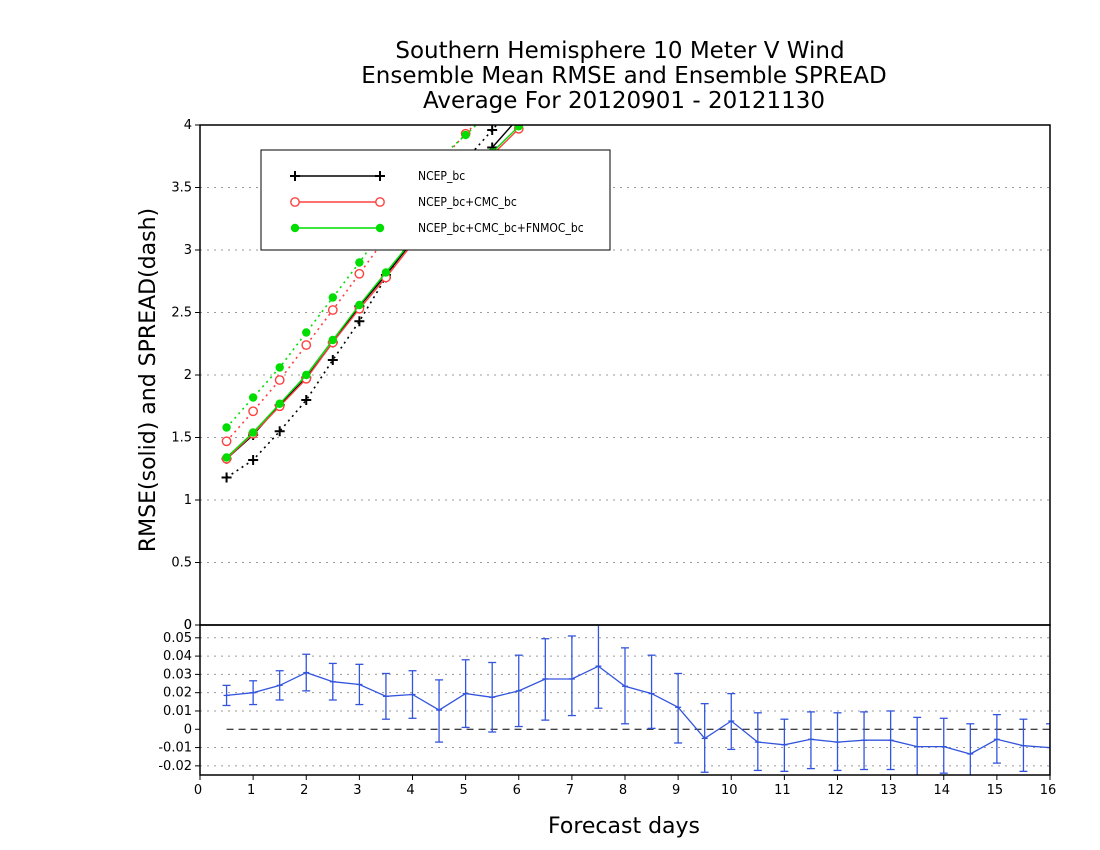 This screenshot has height=850, width=1100. I want to click on top-y-tick-label: 2, so click(188, 375).